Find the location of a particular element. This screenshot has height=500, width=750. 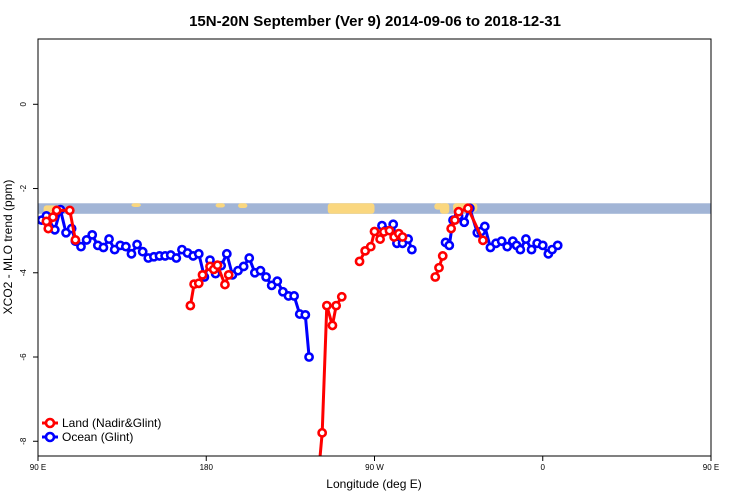

legend-label: Land (Nadir&Glint) is located at coordinates (111, 423).